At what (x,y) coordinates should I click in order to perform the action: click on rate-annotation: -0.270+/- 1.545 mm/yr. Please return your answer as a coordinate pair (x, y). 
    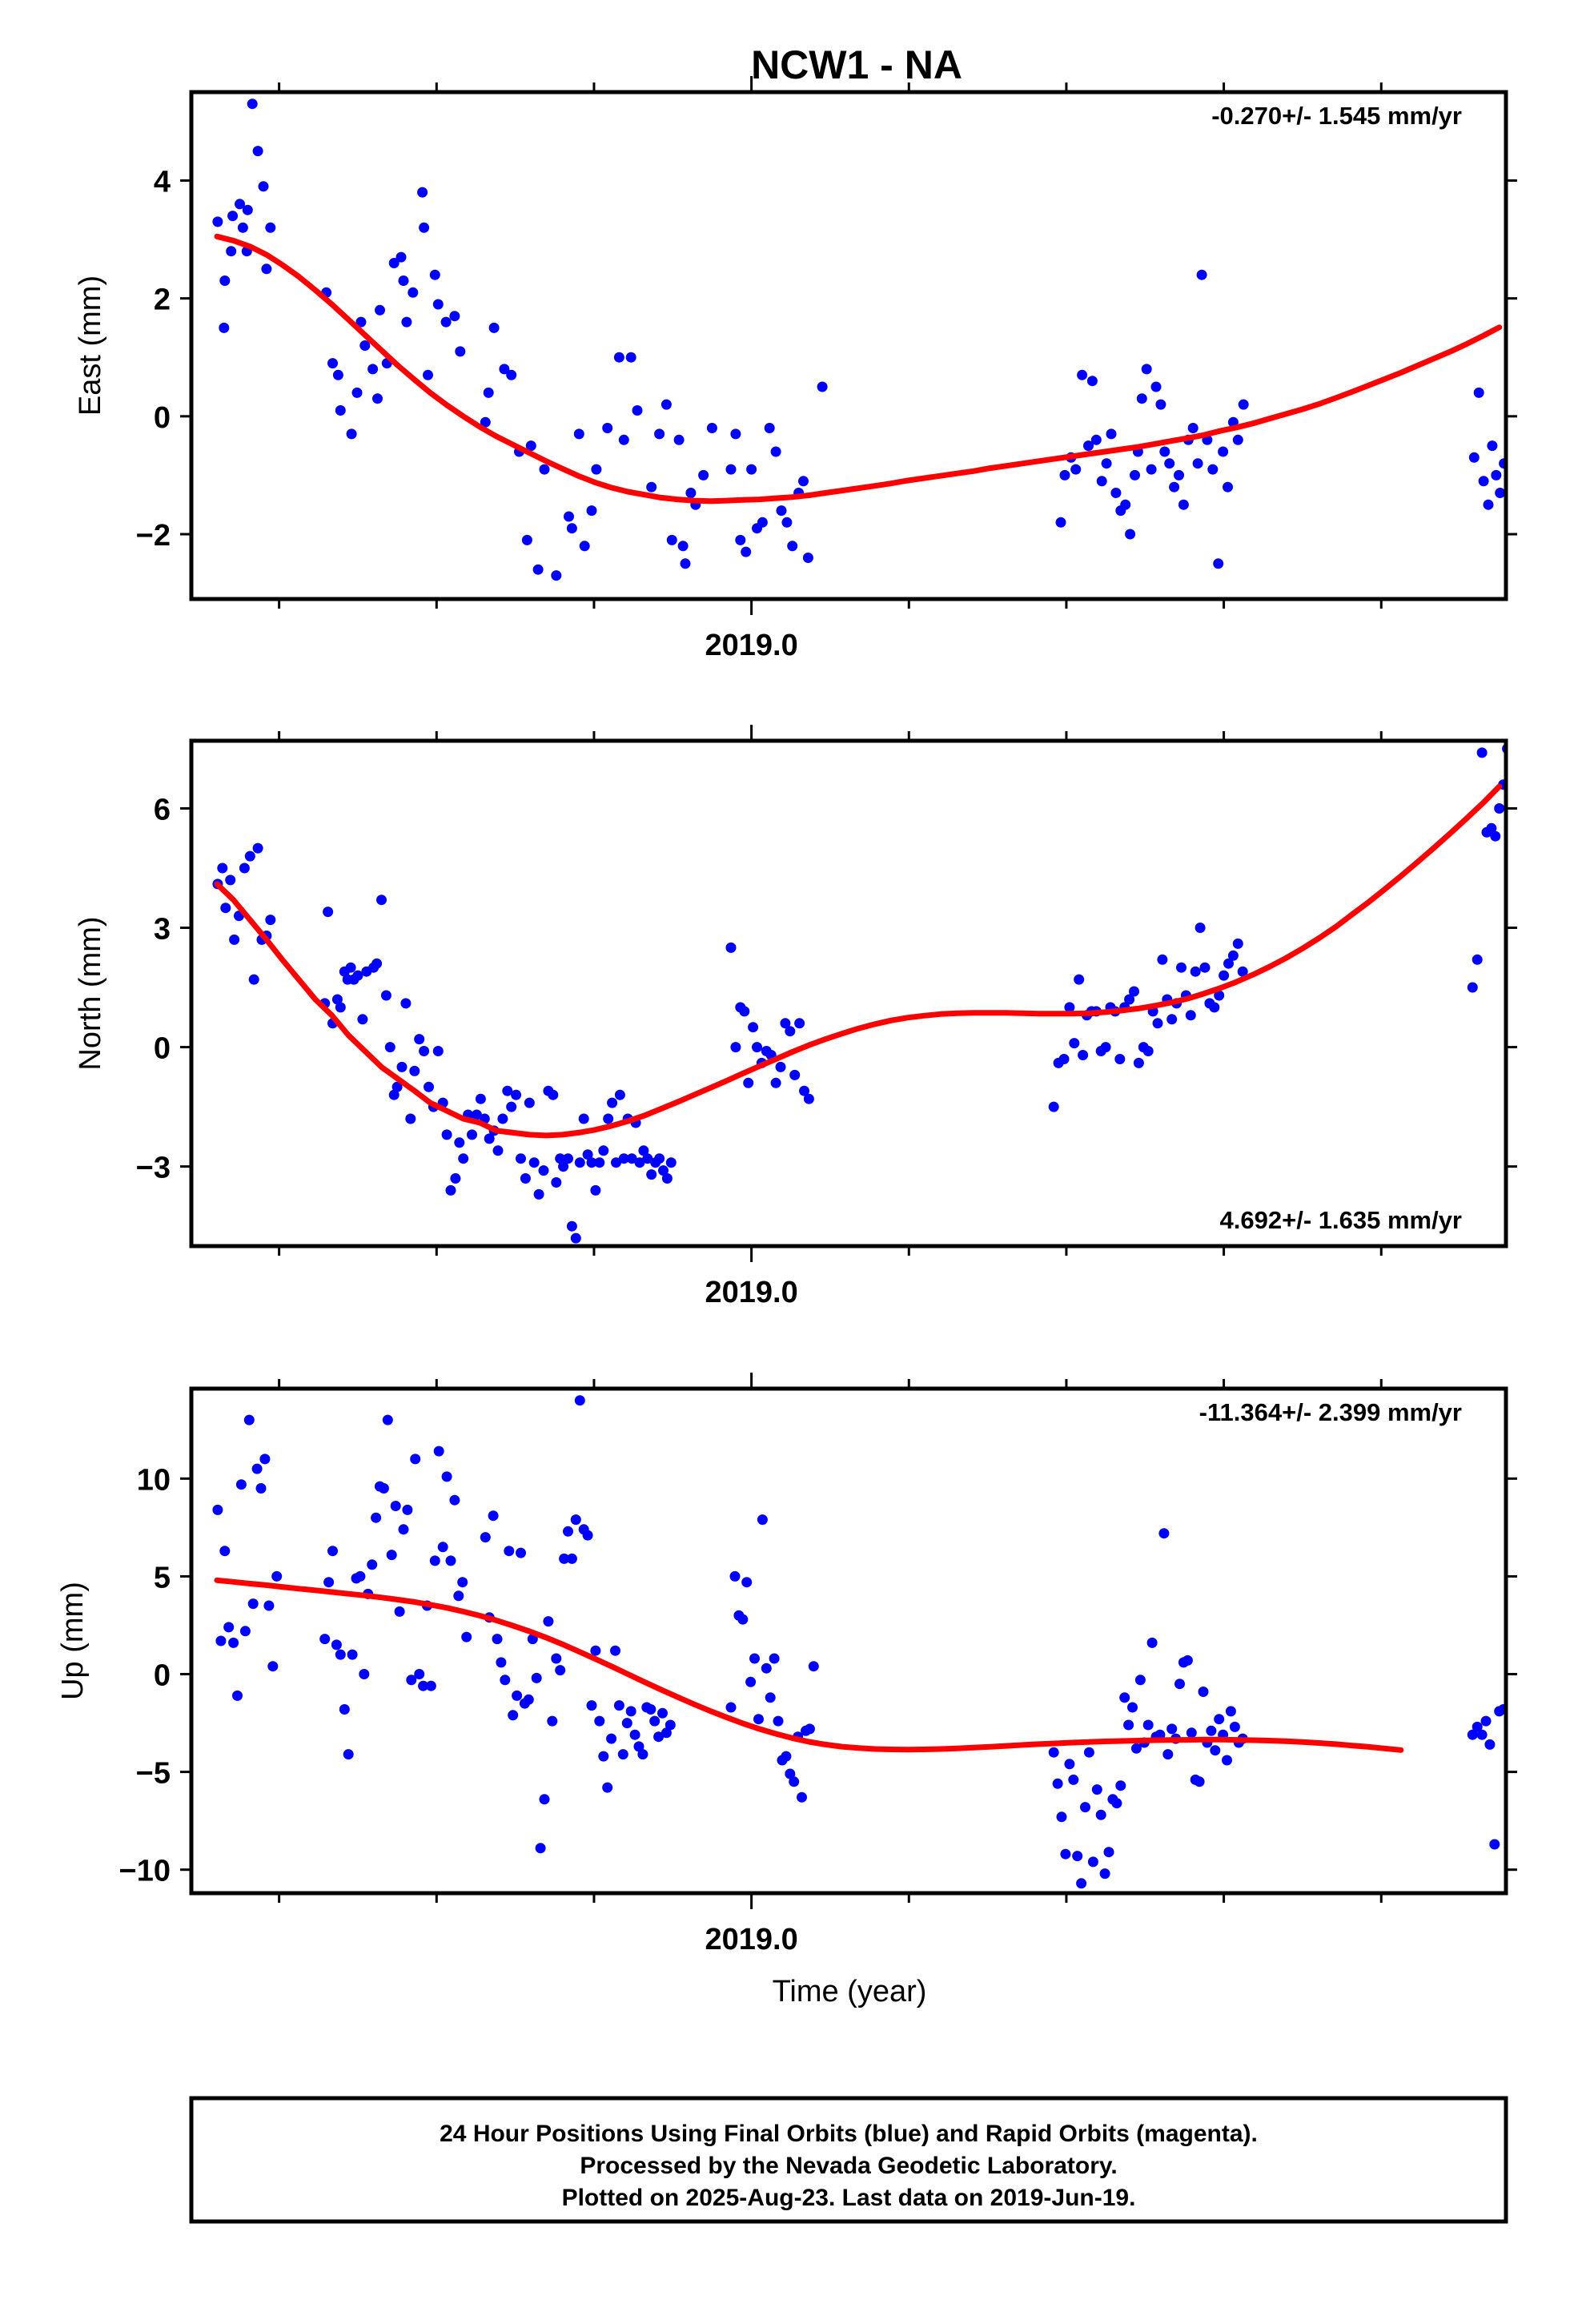
    Looking at the image, I should click on (1336, 116).